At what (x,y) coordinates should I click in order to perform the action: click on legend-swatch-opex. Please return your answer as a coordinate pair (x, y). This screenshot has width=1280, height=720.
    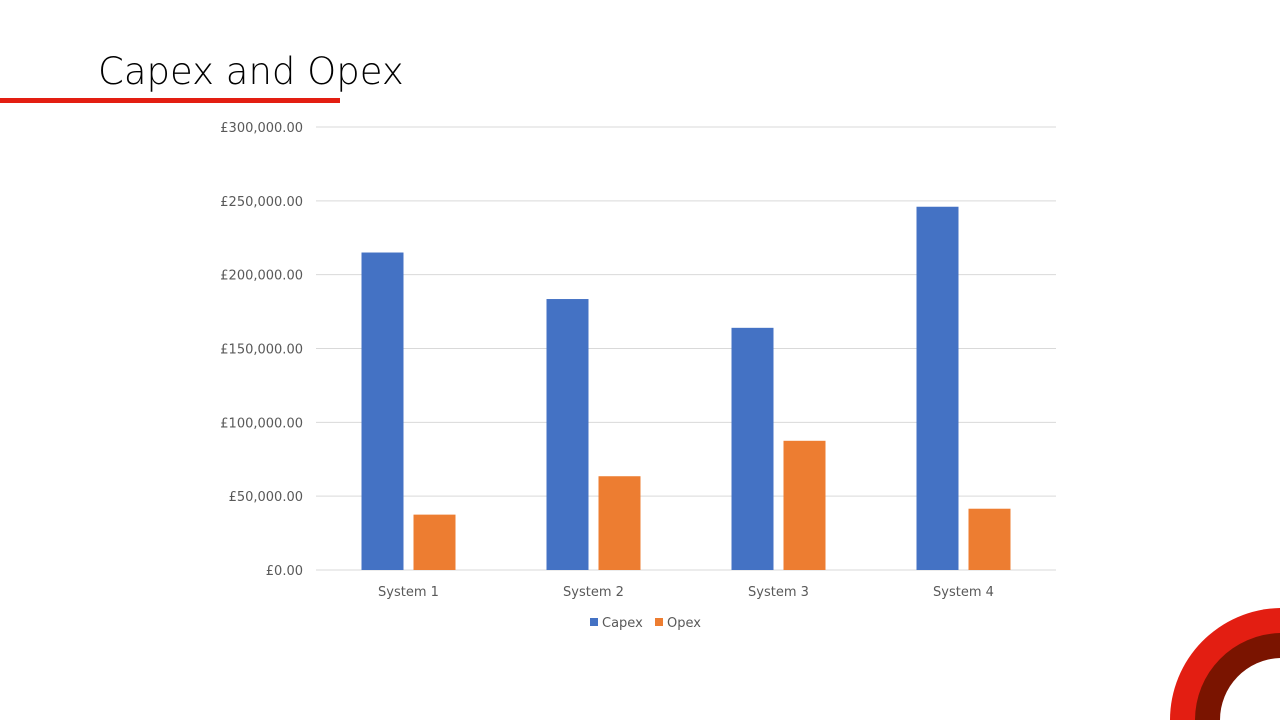
    Looking at the image, I should click on (659, 622).